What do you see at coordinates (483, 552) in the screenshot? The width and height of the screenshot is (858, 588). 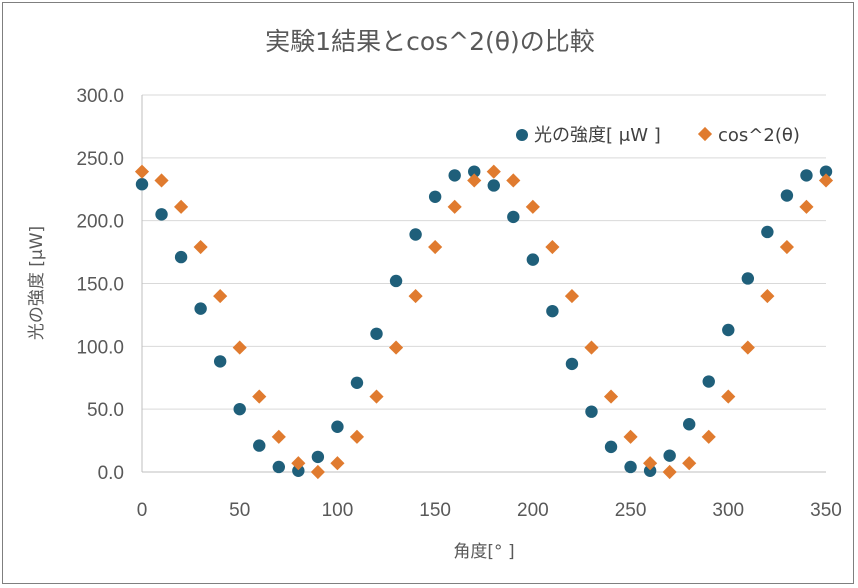 I see `x-axis-label: 角度[° ]` at bounding box center [483, 552].